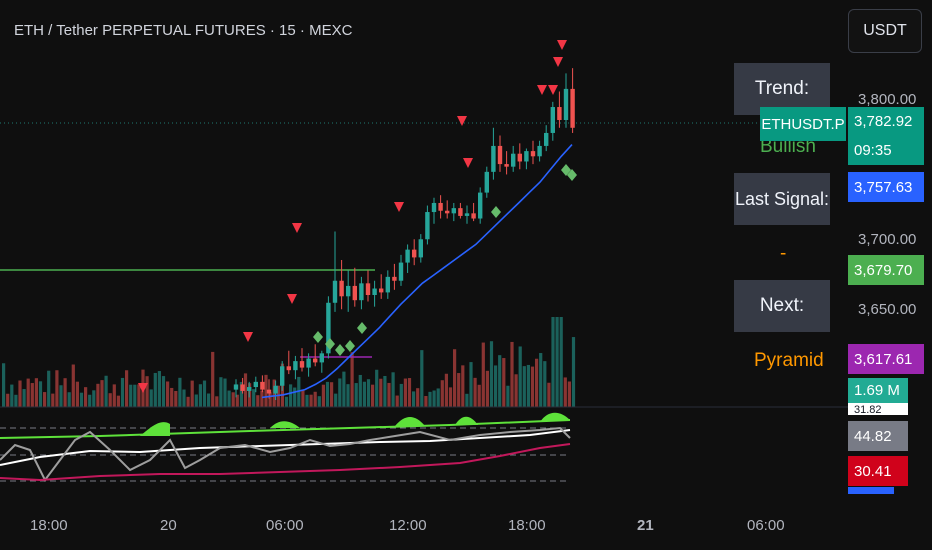 The width and height of the screenshot is (932, 550). Describe the element at coordinates (782, 199) in the screenshot. I see `last-signal-label-box: Last Signal:` at that location.